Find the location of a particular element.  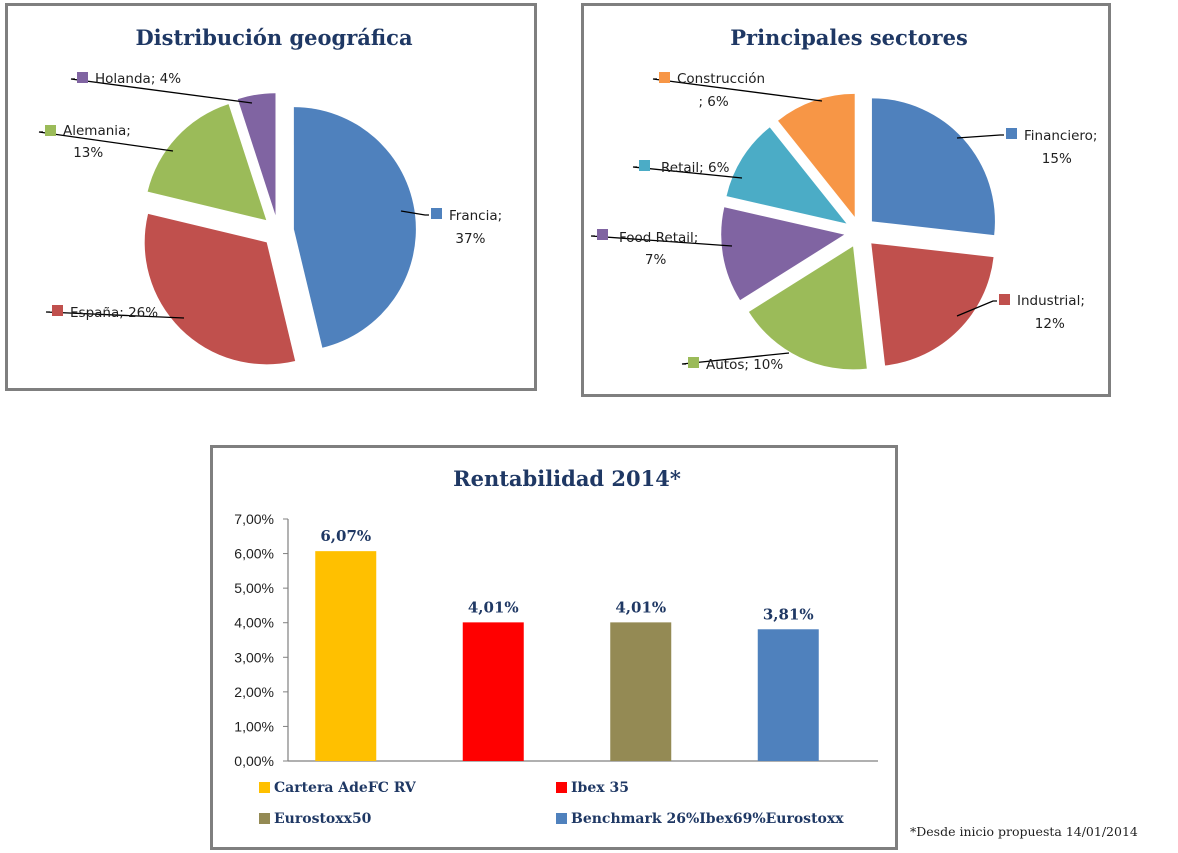

label-key-construccion is located at coordinates (664, 77).